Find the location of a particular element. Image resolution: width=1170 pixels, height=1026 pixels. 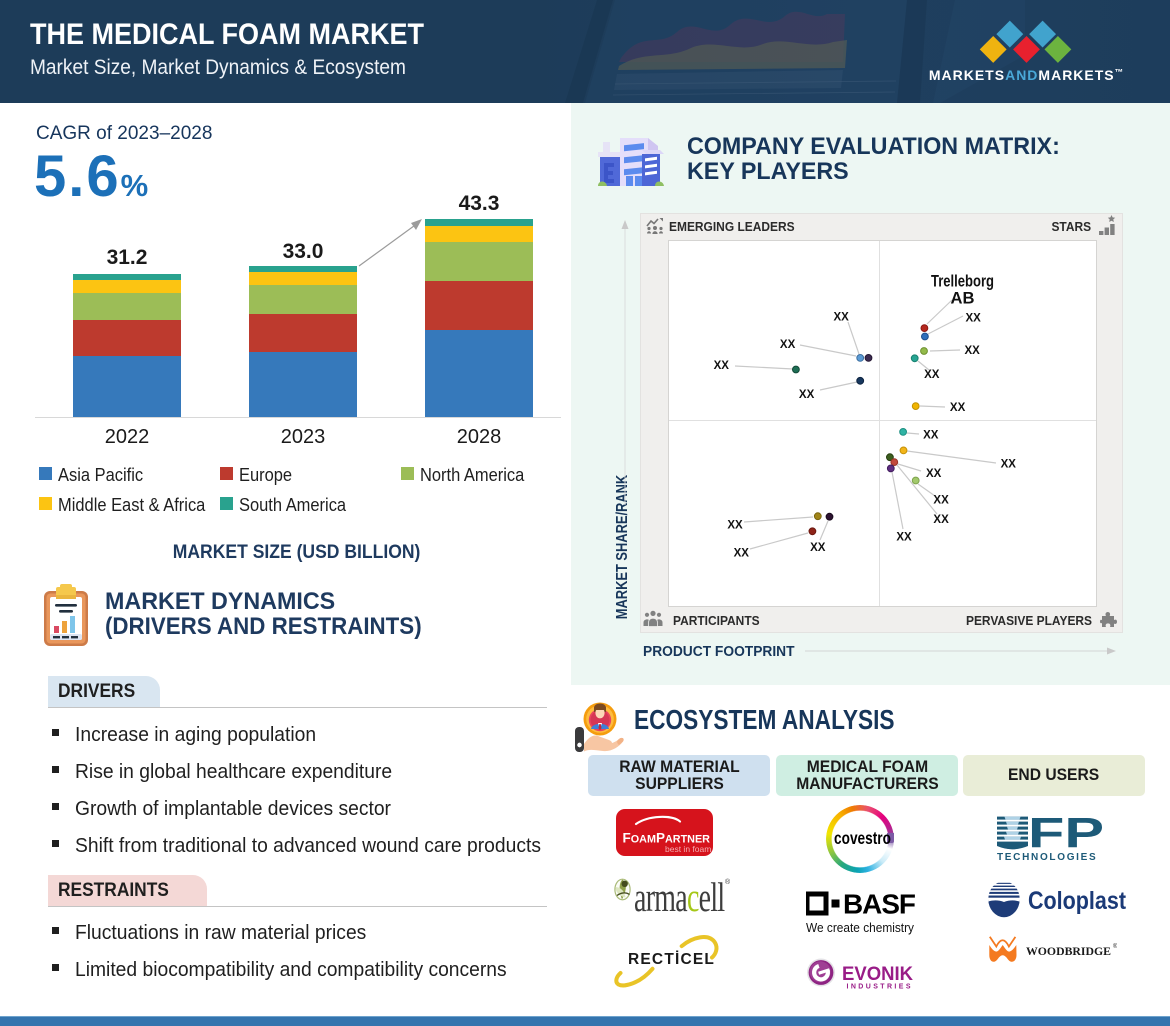

svg-text: FP is located at coordinates (1066, 836).